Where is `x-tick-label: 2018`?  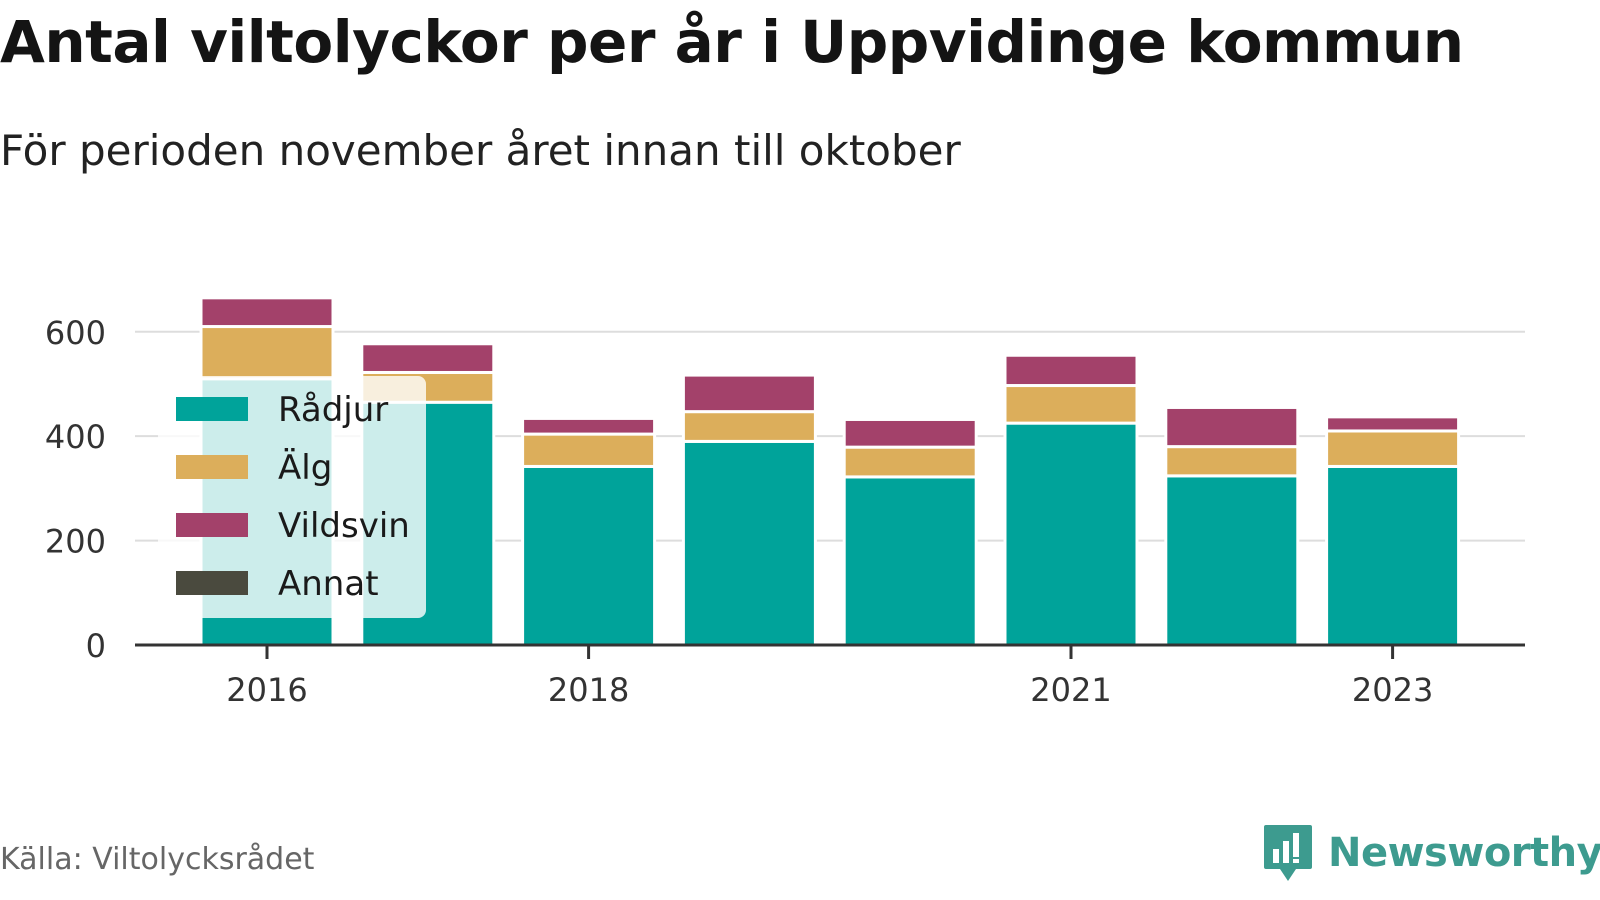 x-tick-label: 2018 is located at coordinates (588, 690).